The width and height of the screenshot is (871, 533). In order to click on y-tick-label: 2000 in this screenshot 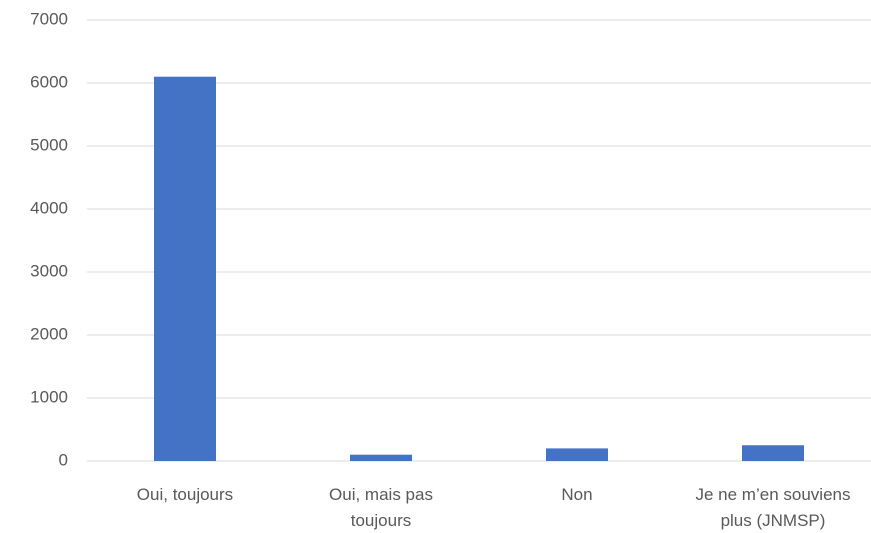, I will do `click(49, 333)`.